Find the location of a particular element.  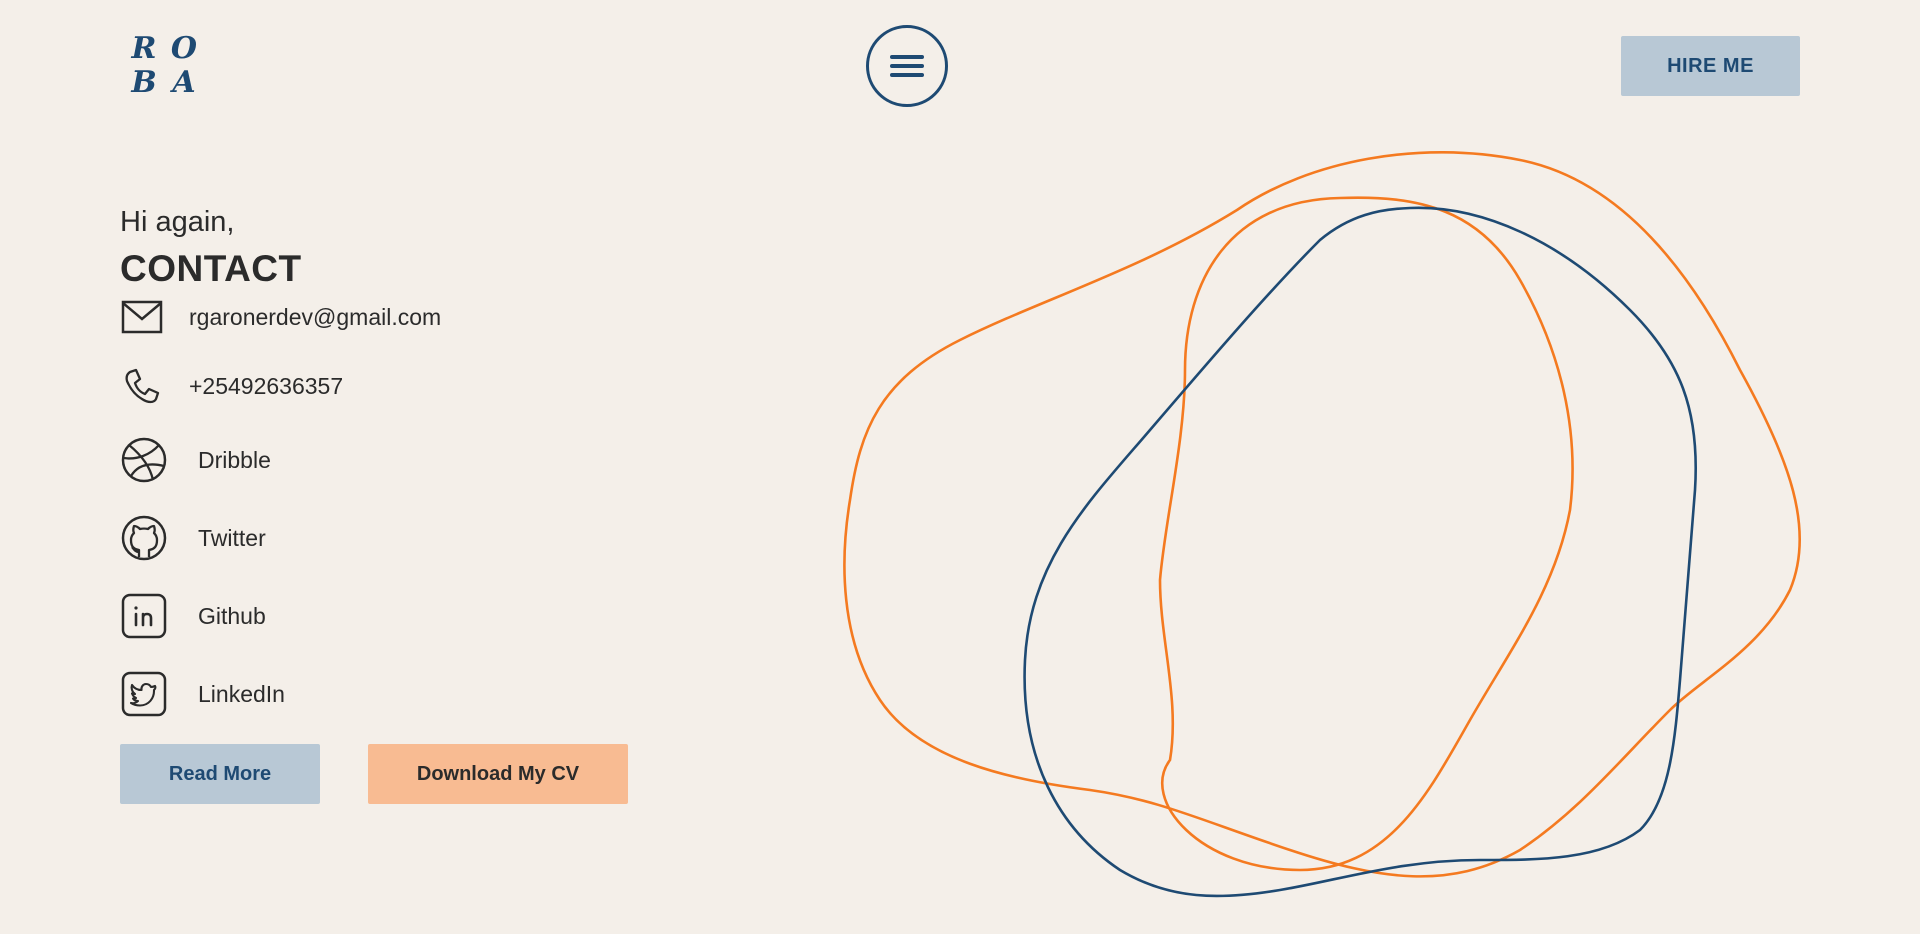

linkedin-icon is located at coordinates (144, 616).